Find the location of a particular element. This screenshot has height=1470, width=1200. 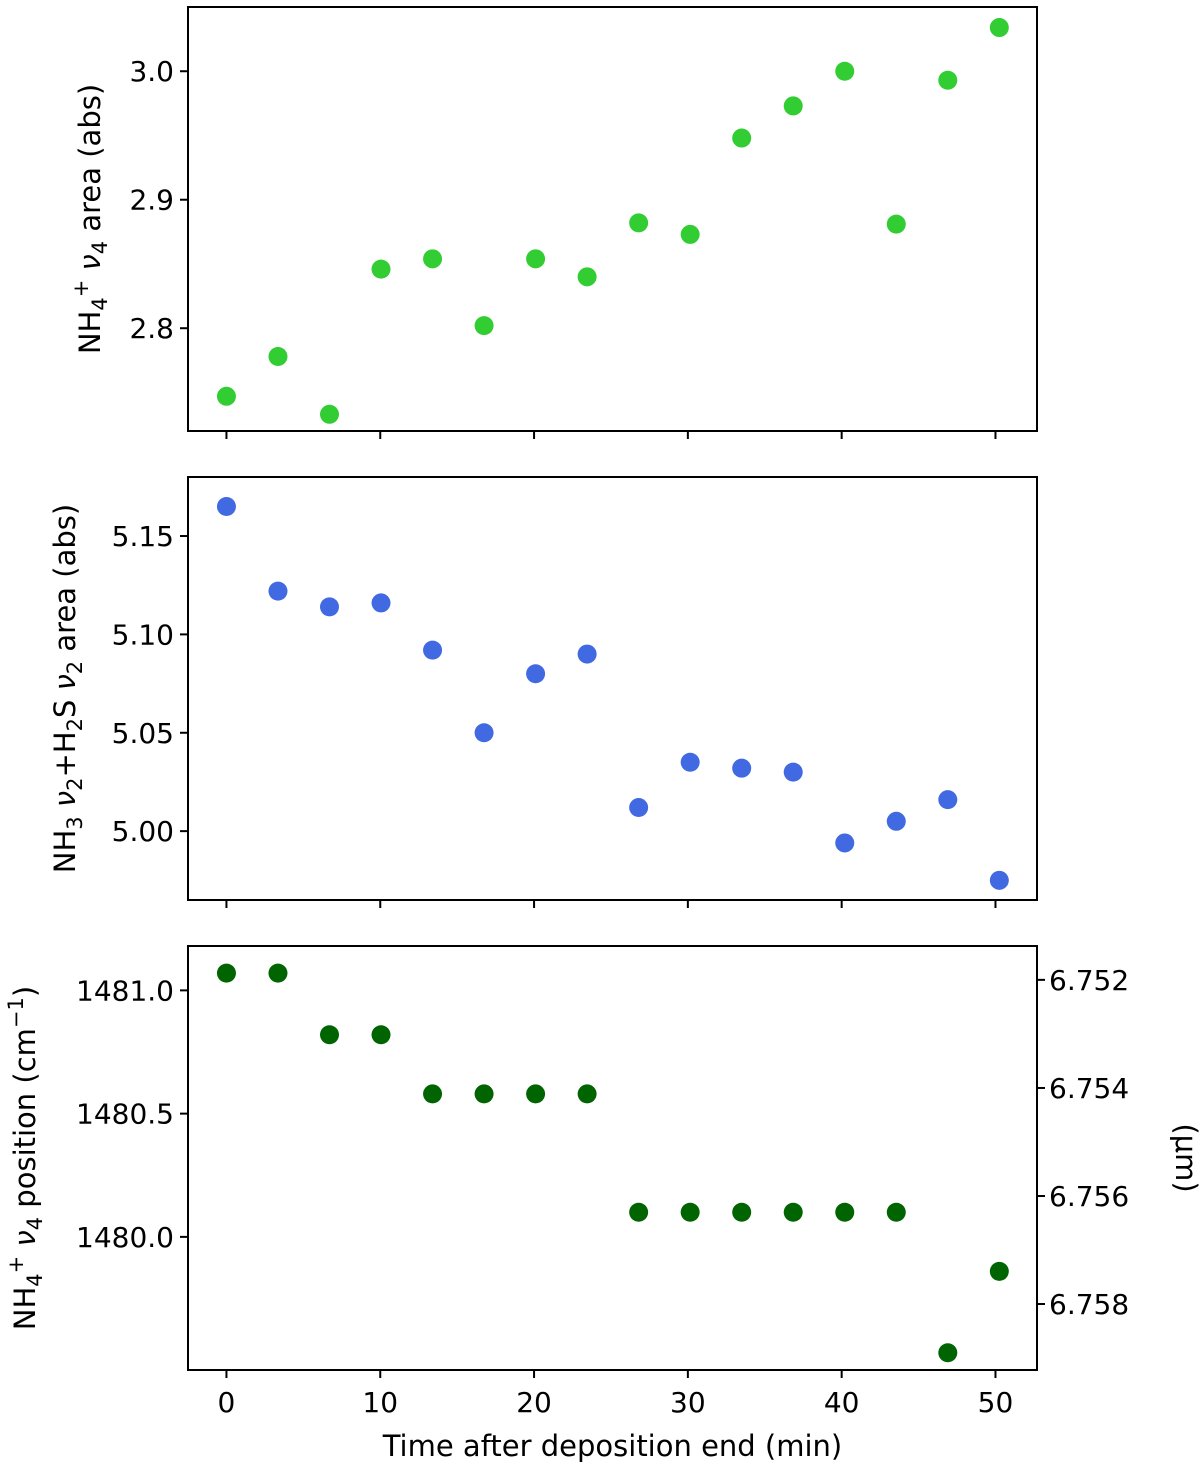

y-axis-label: NH3 ν2+H2S ν2 area (abs) is located at coordinates (67, 688).